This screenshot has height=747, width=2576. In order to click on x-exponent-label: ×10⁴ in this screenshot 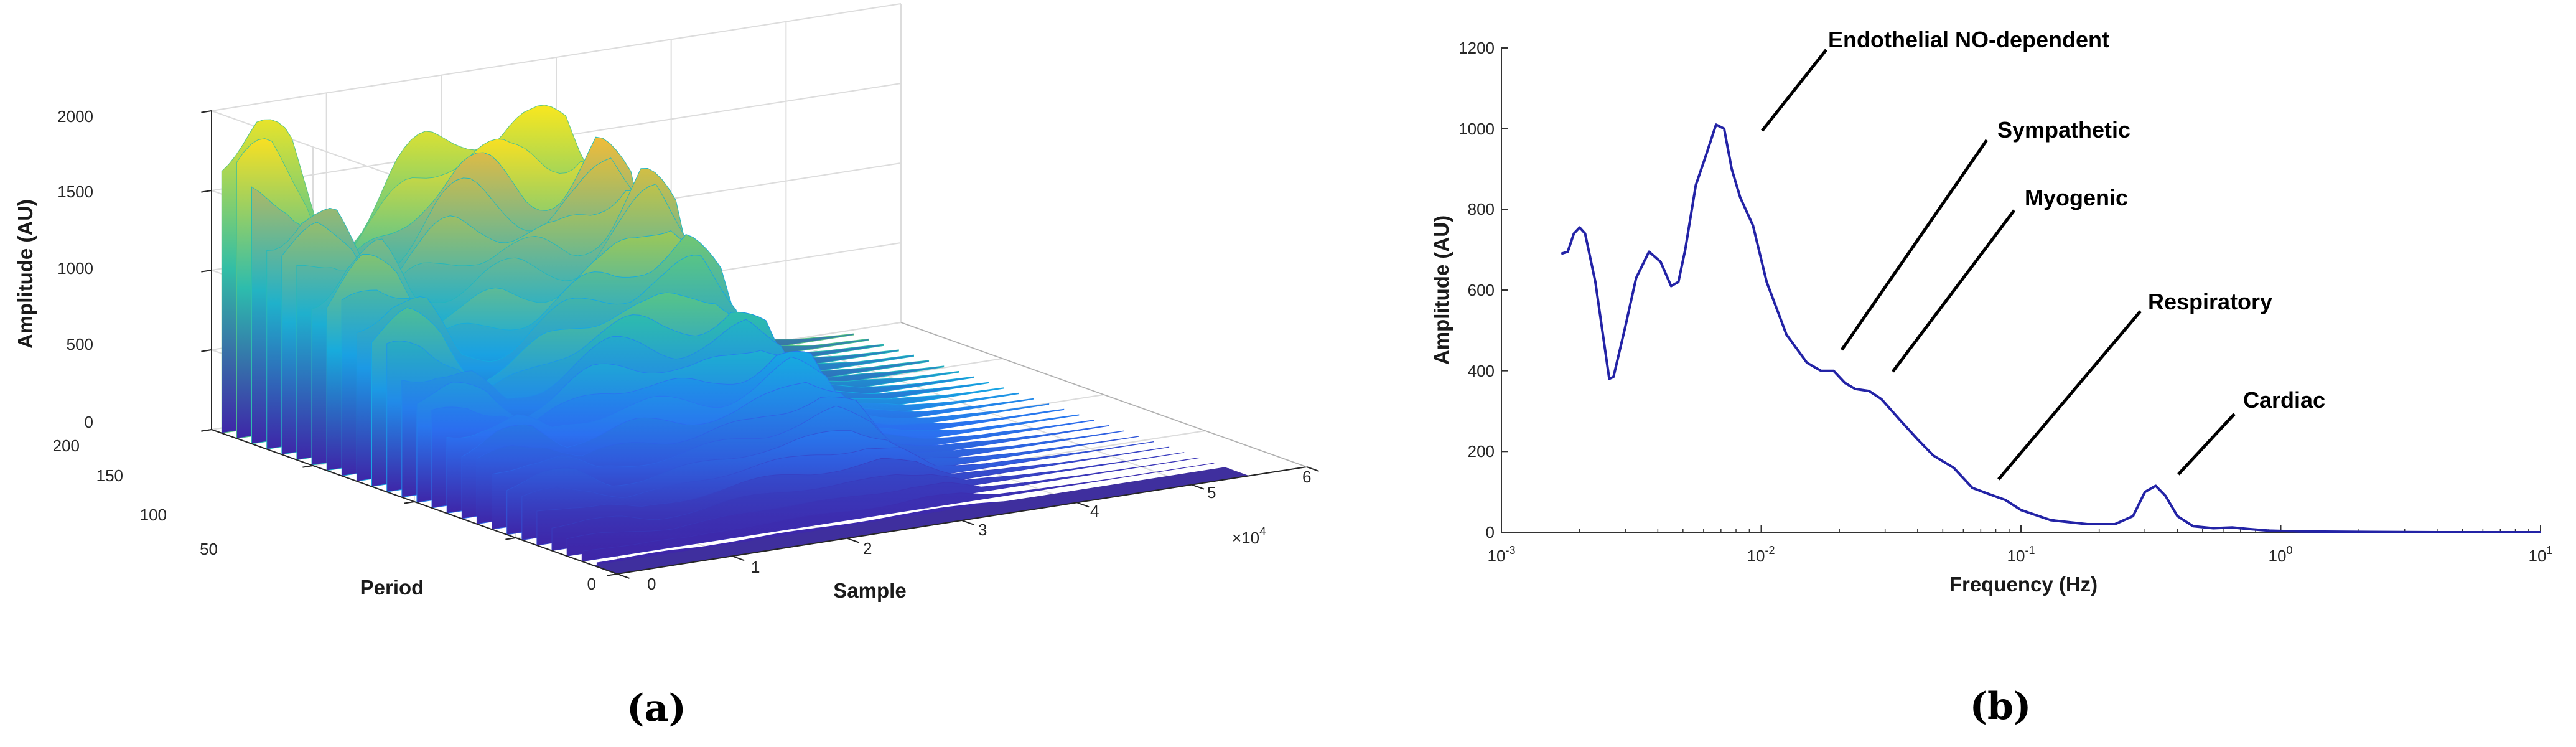, I will do `click(1249, 536)`.